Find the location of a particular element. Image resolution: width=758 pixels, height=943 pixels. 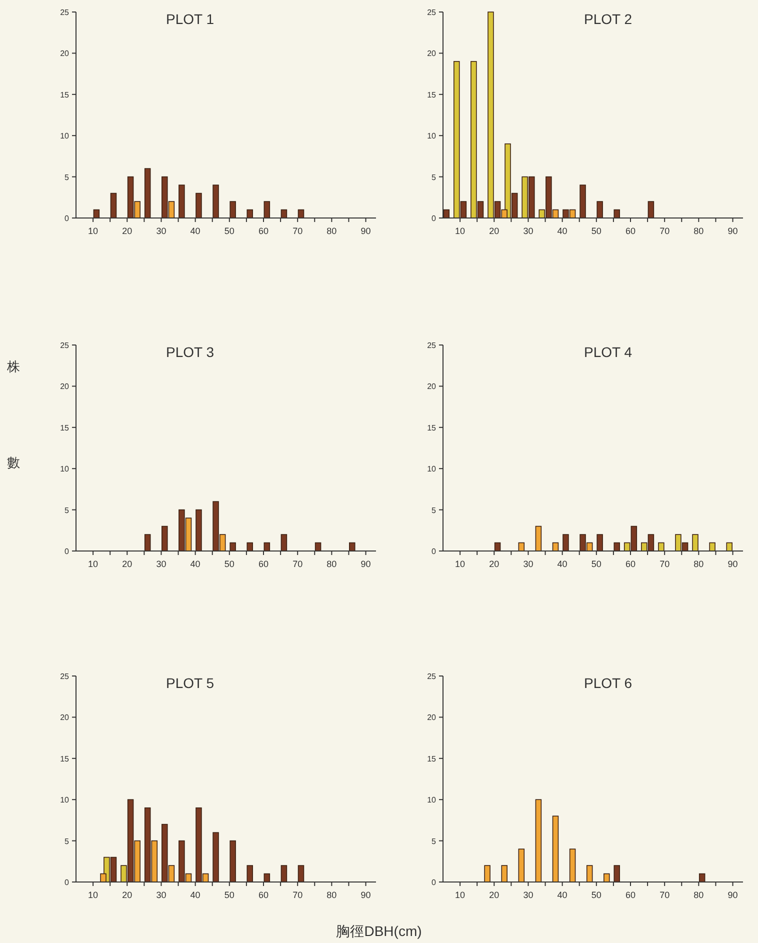

chart-title: PLOT 1 is located at coordinates (190, 19).